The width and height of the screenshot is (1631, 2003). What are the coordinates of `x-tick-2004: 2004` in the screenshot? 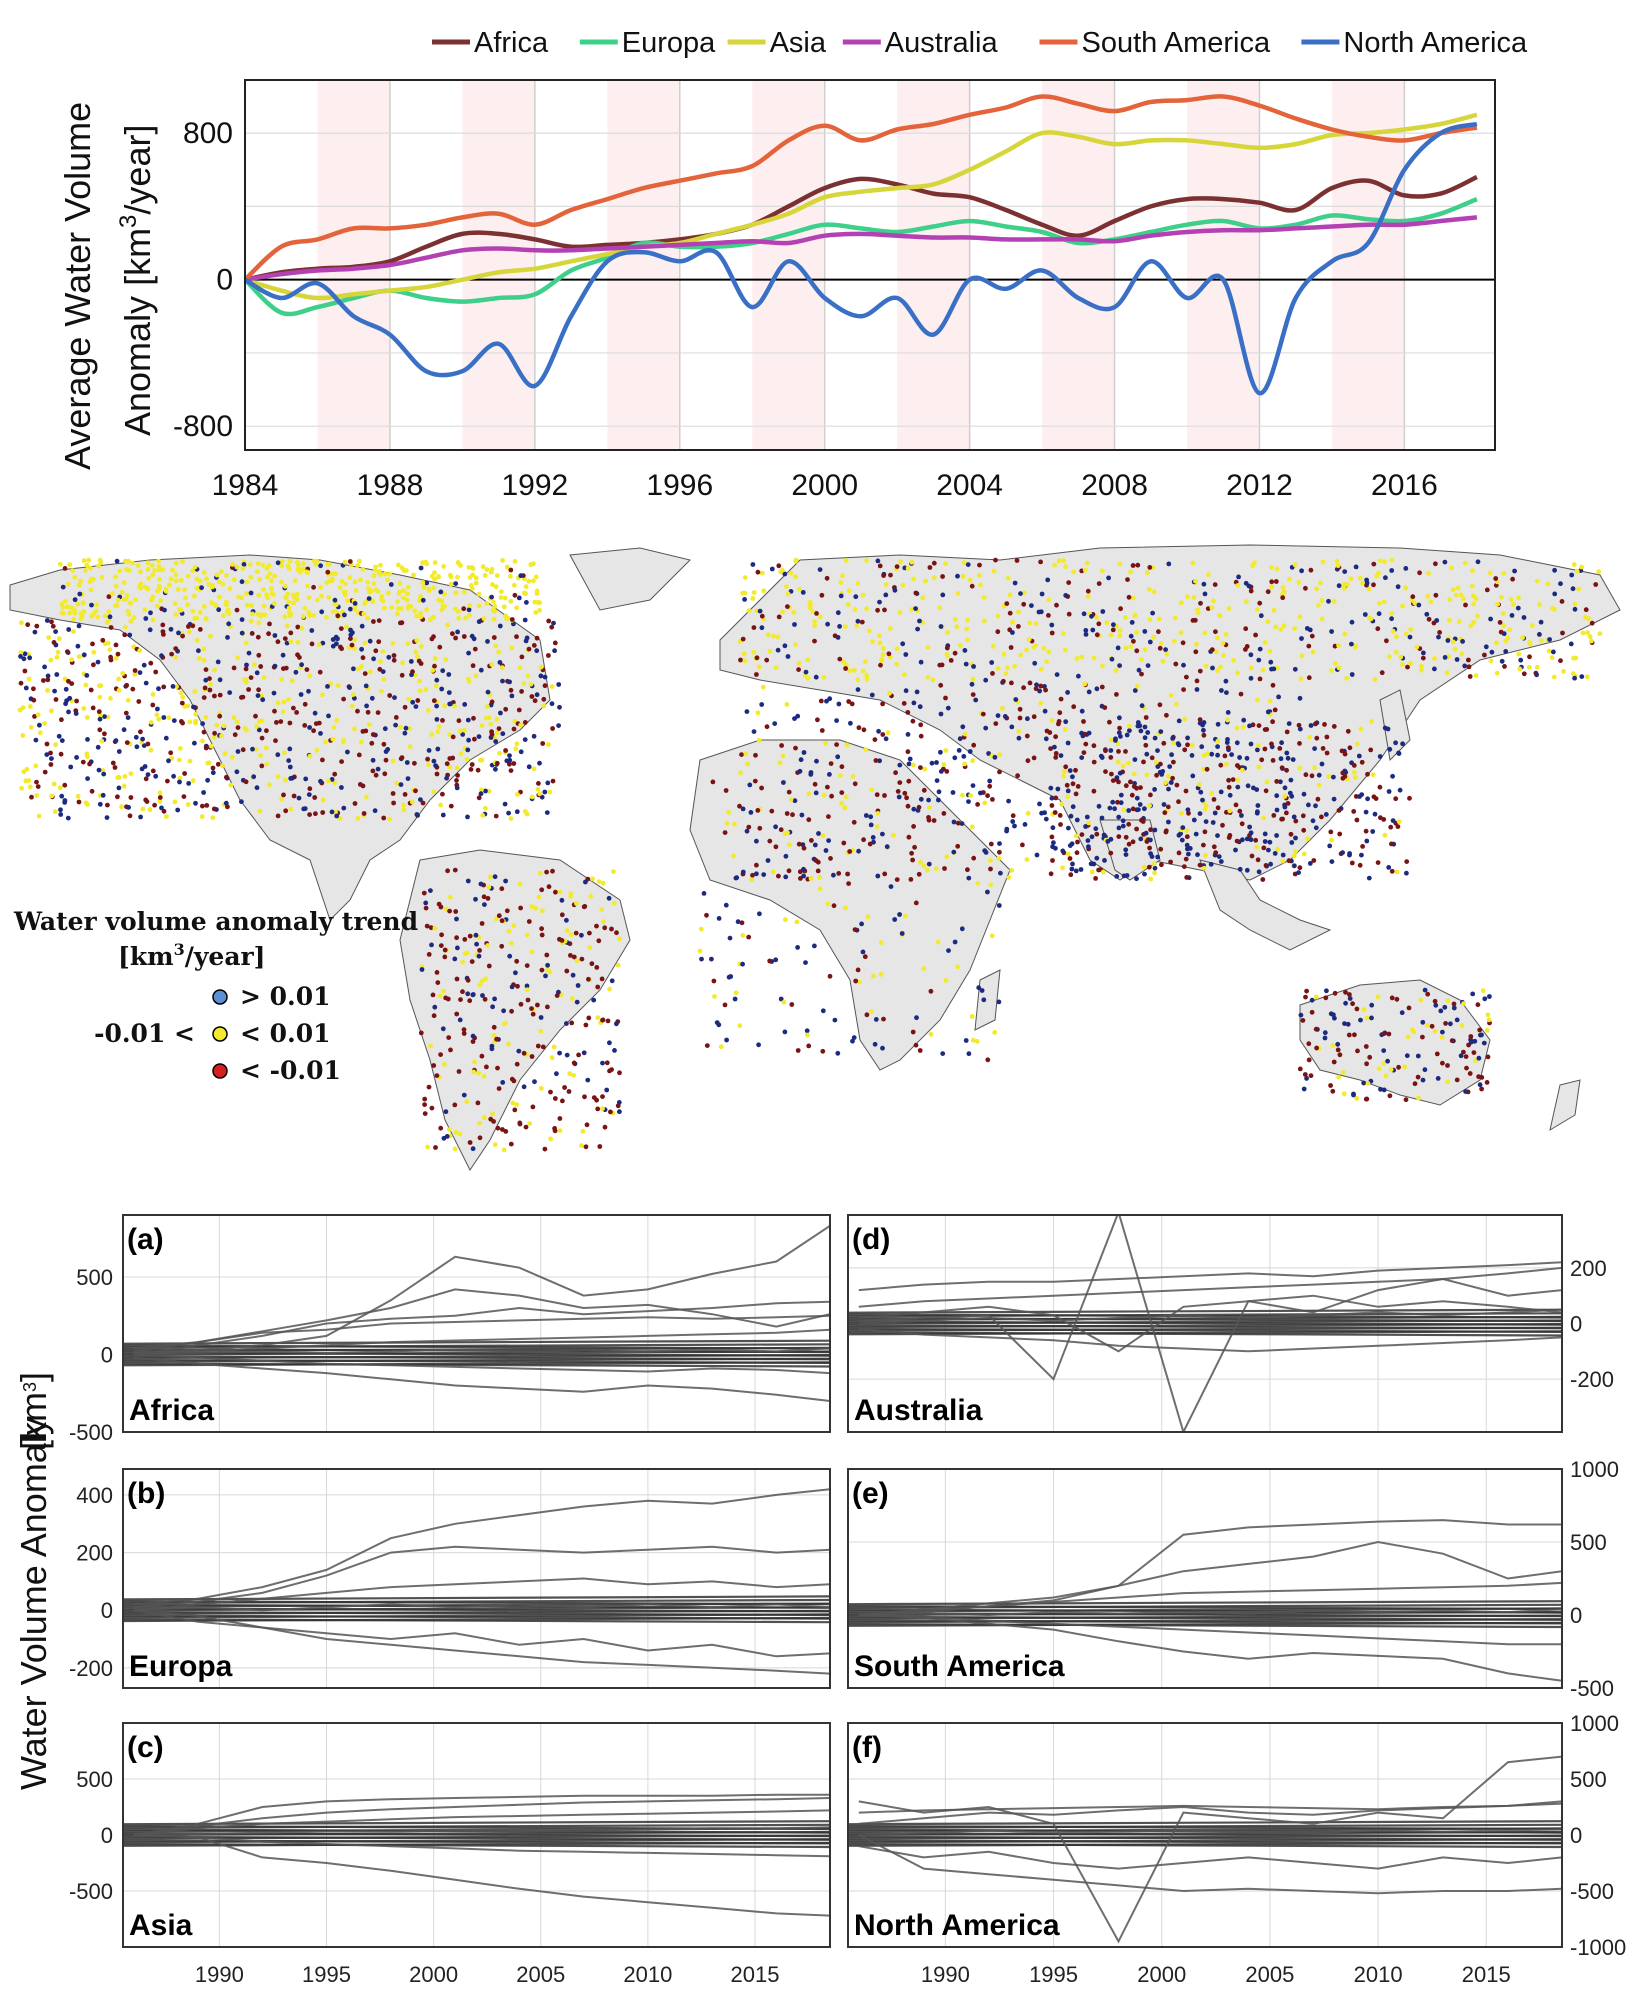 It's located at (969, 484).